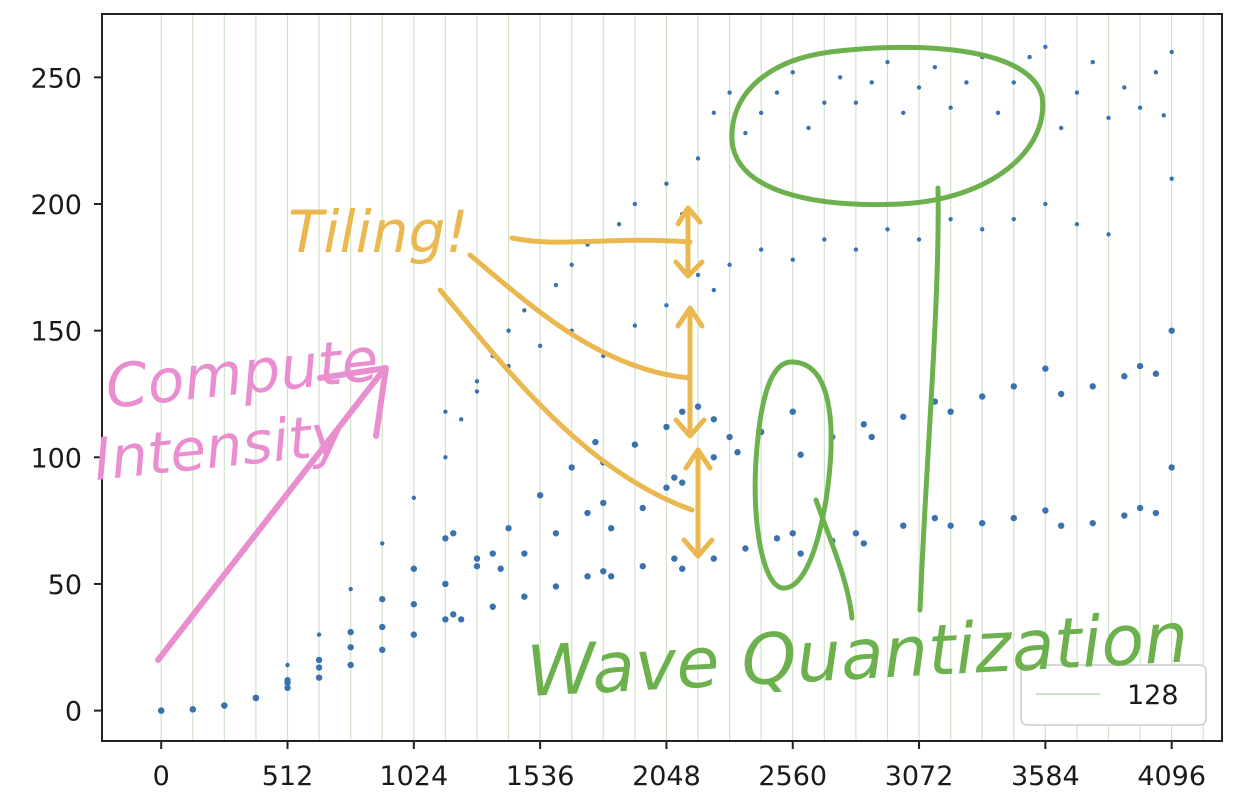  I want to click on double-arrow-1-heads, so click(689, 242).